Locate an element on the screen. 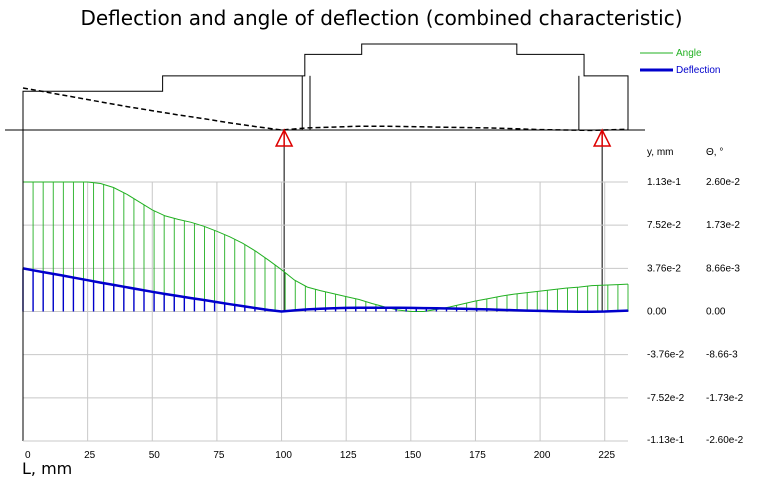 The height and width of the screenshot is (484, 763). x-tick-label: 150 is located at coordinates (412, 455).